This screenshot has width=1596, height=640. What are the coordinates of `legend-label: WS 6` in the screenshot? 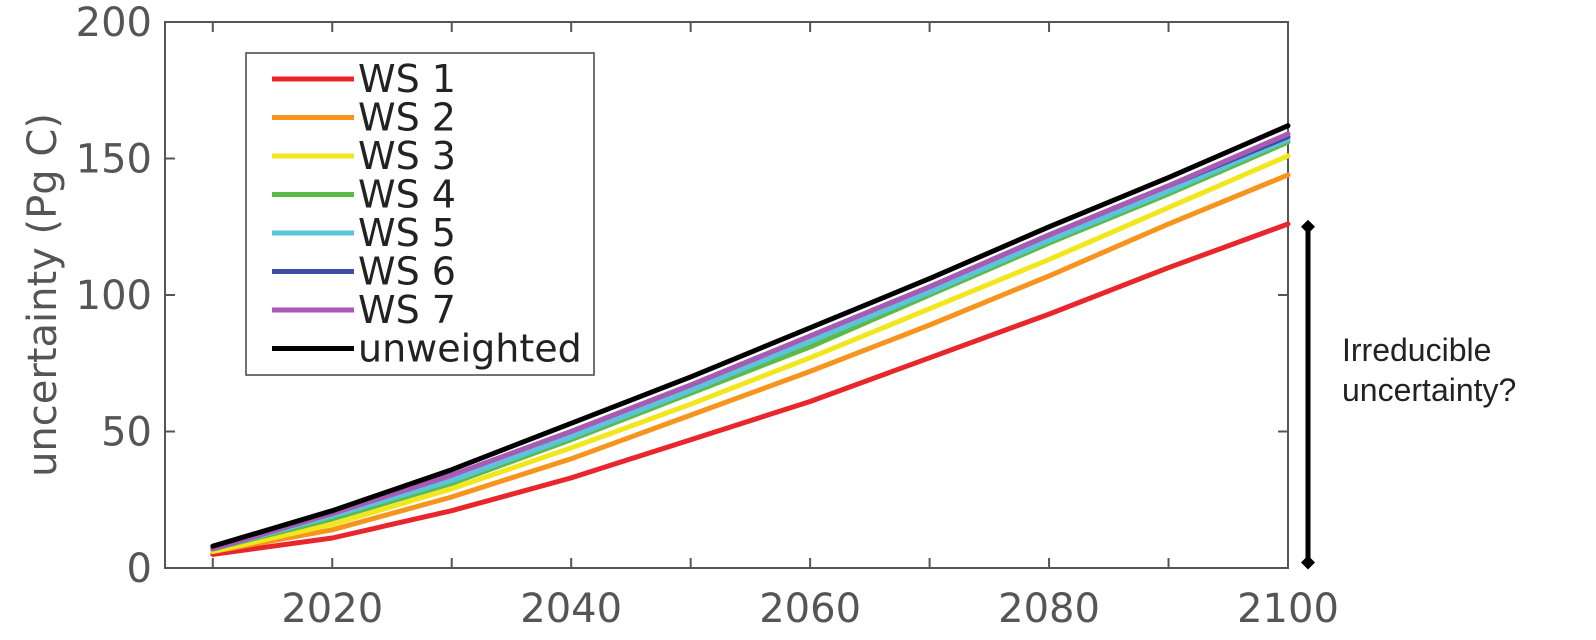 It's located at (407, 272).